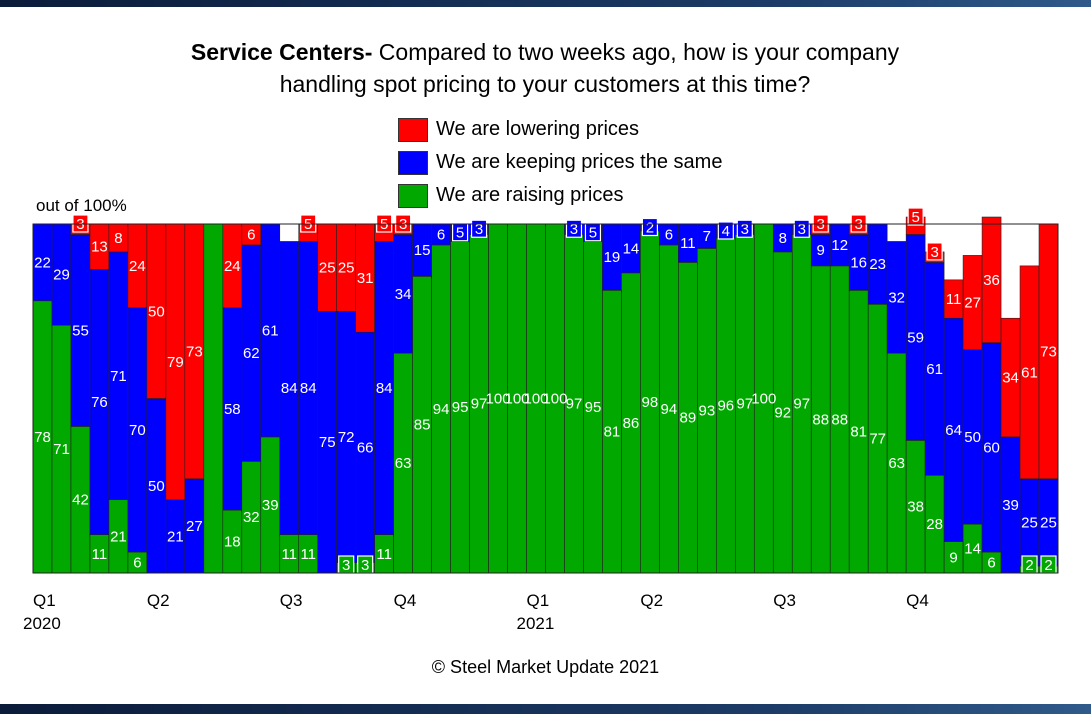 This screenshot has height=714, width=1091. Describe the element at coordinates (422, 425) in the screenshot. I see `data-label-raising: 85` at that location.